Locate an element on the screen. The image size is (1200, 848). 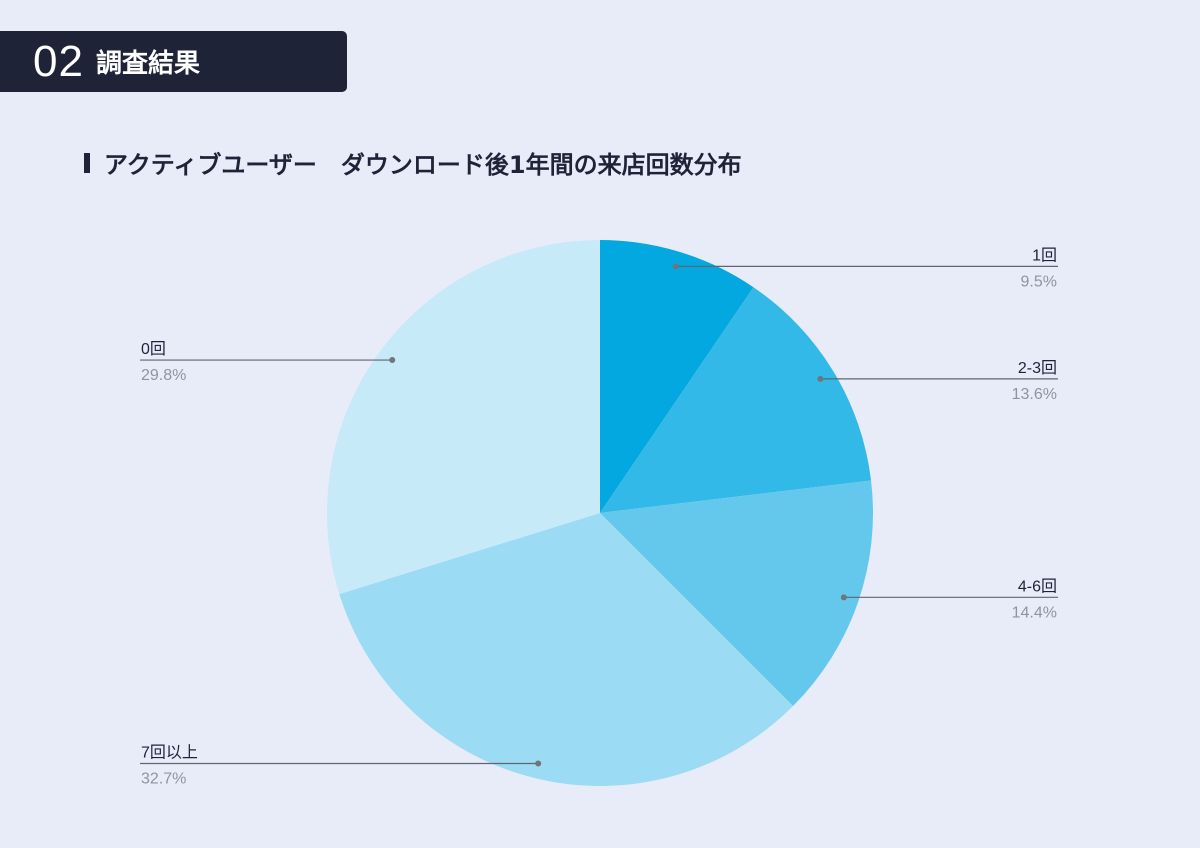
slice-value-label-1: 13.6% is located at coordinates (1034, 394).